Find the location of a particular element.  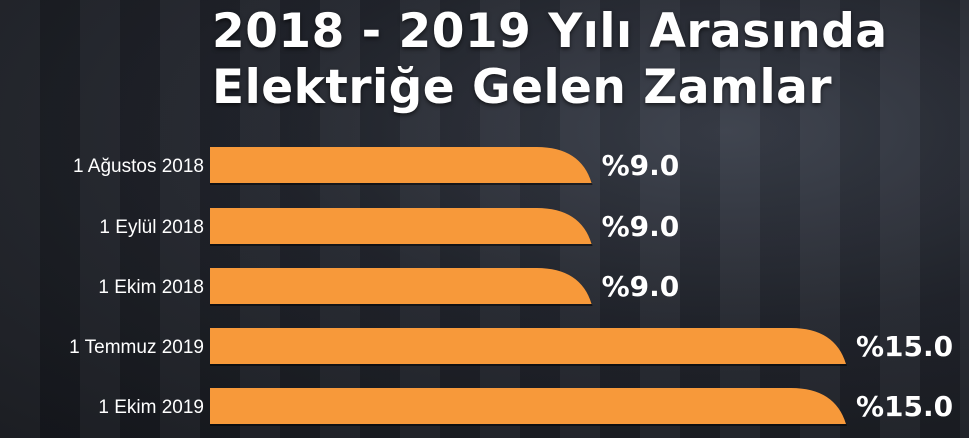

category-label: 1 Temmuz 2019 is located at coordinates (136, 347).